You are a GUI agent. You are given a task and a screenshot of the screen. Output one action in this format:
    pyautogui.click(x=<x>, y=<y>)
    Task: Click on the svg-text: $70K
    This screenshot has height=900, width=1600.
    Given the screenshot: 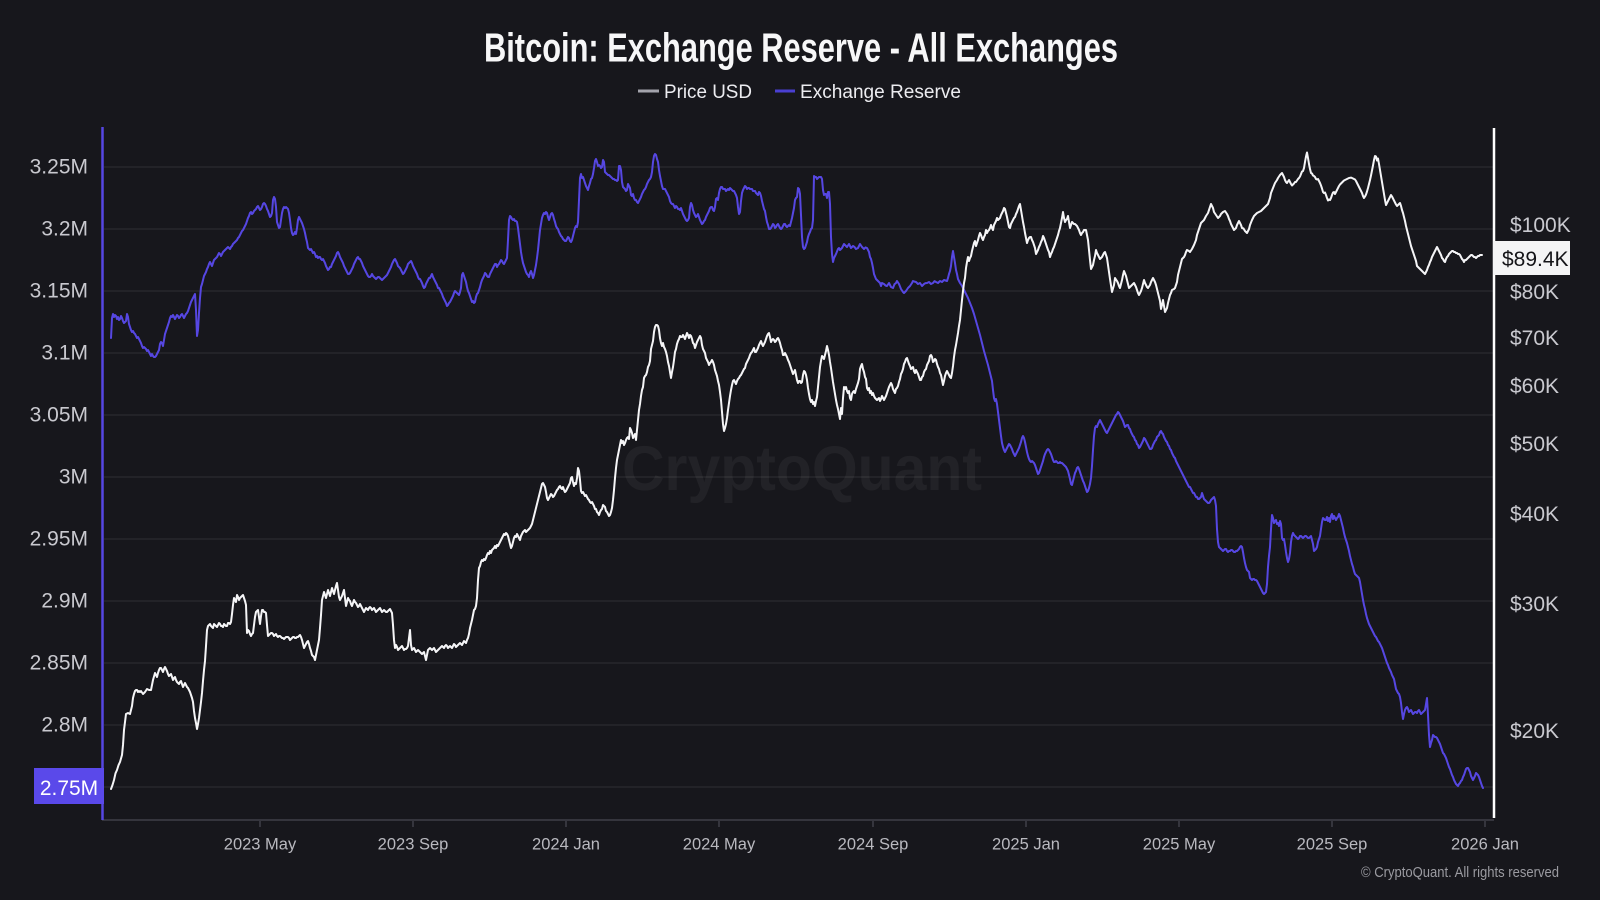 What is the action you would take?
    pyautogui.click(x=1534, y=338)
    